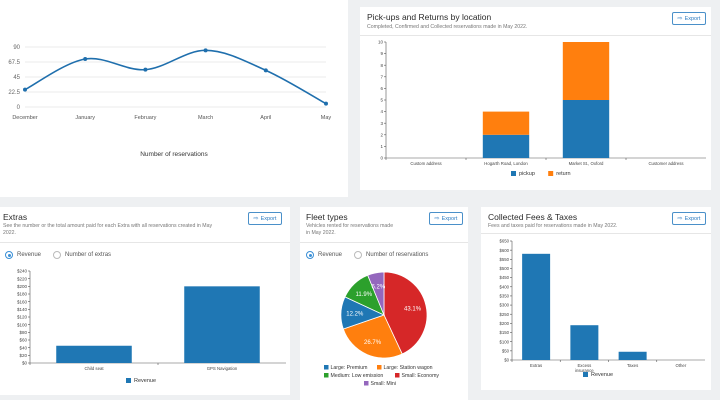  I want to click on bar-pickup, so click(586, 129).